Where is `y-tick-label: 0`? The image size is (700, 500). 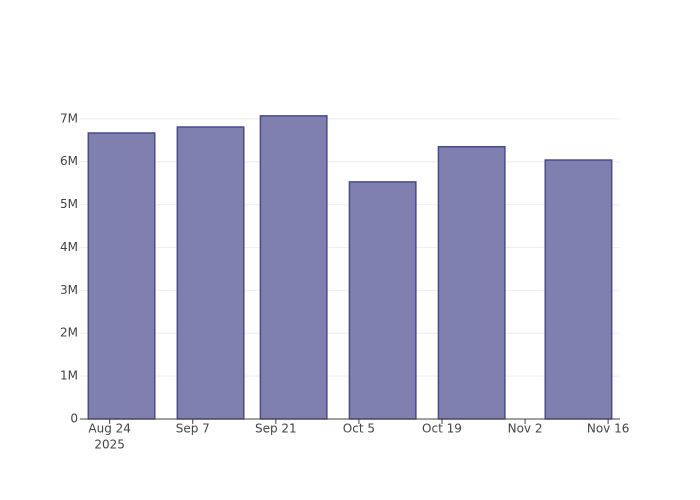
y-tick-label: 0 is located at coordinates (74, 419).